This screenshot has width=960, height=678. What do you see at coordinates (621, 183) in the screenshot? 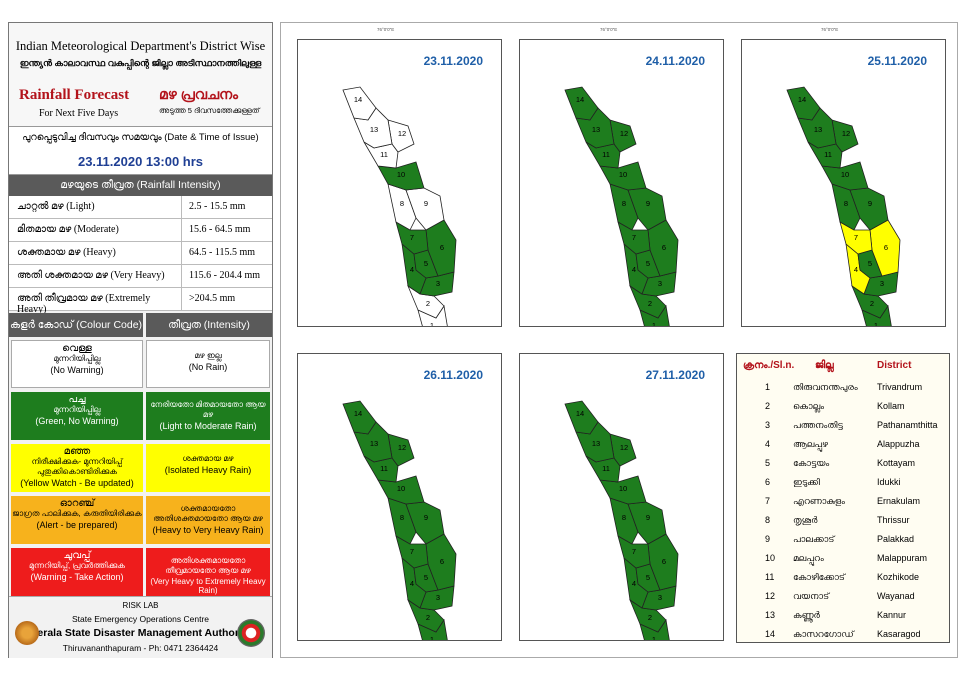
I see `map-day-2: 1 2 3 4 5 6 7 8 9 10 11 12 13 14 24.11.2020` at bounding box center [621, 183].